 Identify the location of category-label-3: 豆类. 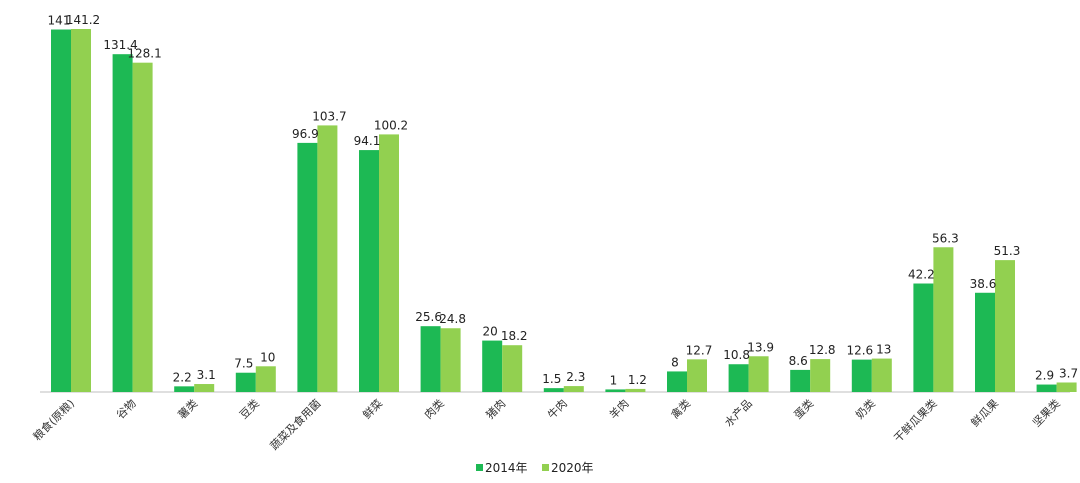
(248, 408).